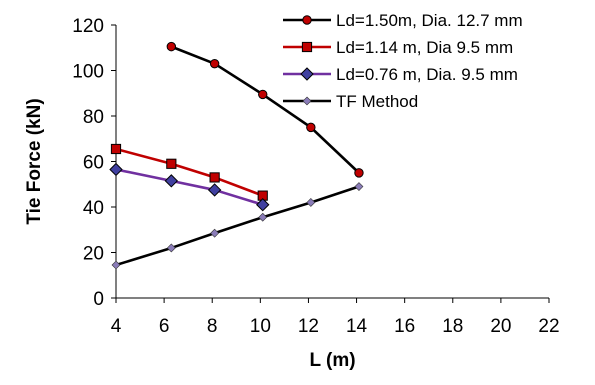 The width and height of the screenshot is (595, 385). I want to click on x-tick-label: 20, so click(500, 326).